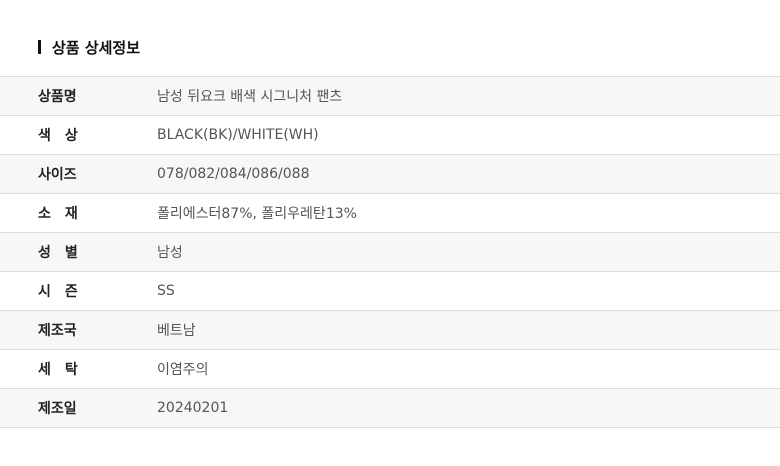 This screenshot has height=466, width=780. I want to click on section-title: 상품 상세정보, so click(89, 47).